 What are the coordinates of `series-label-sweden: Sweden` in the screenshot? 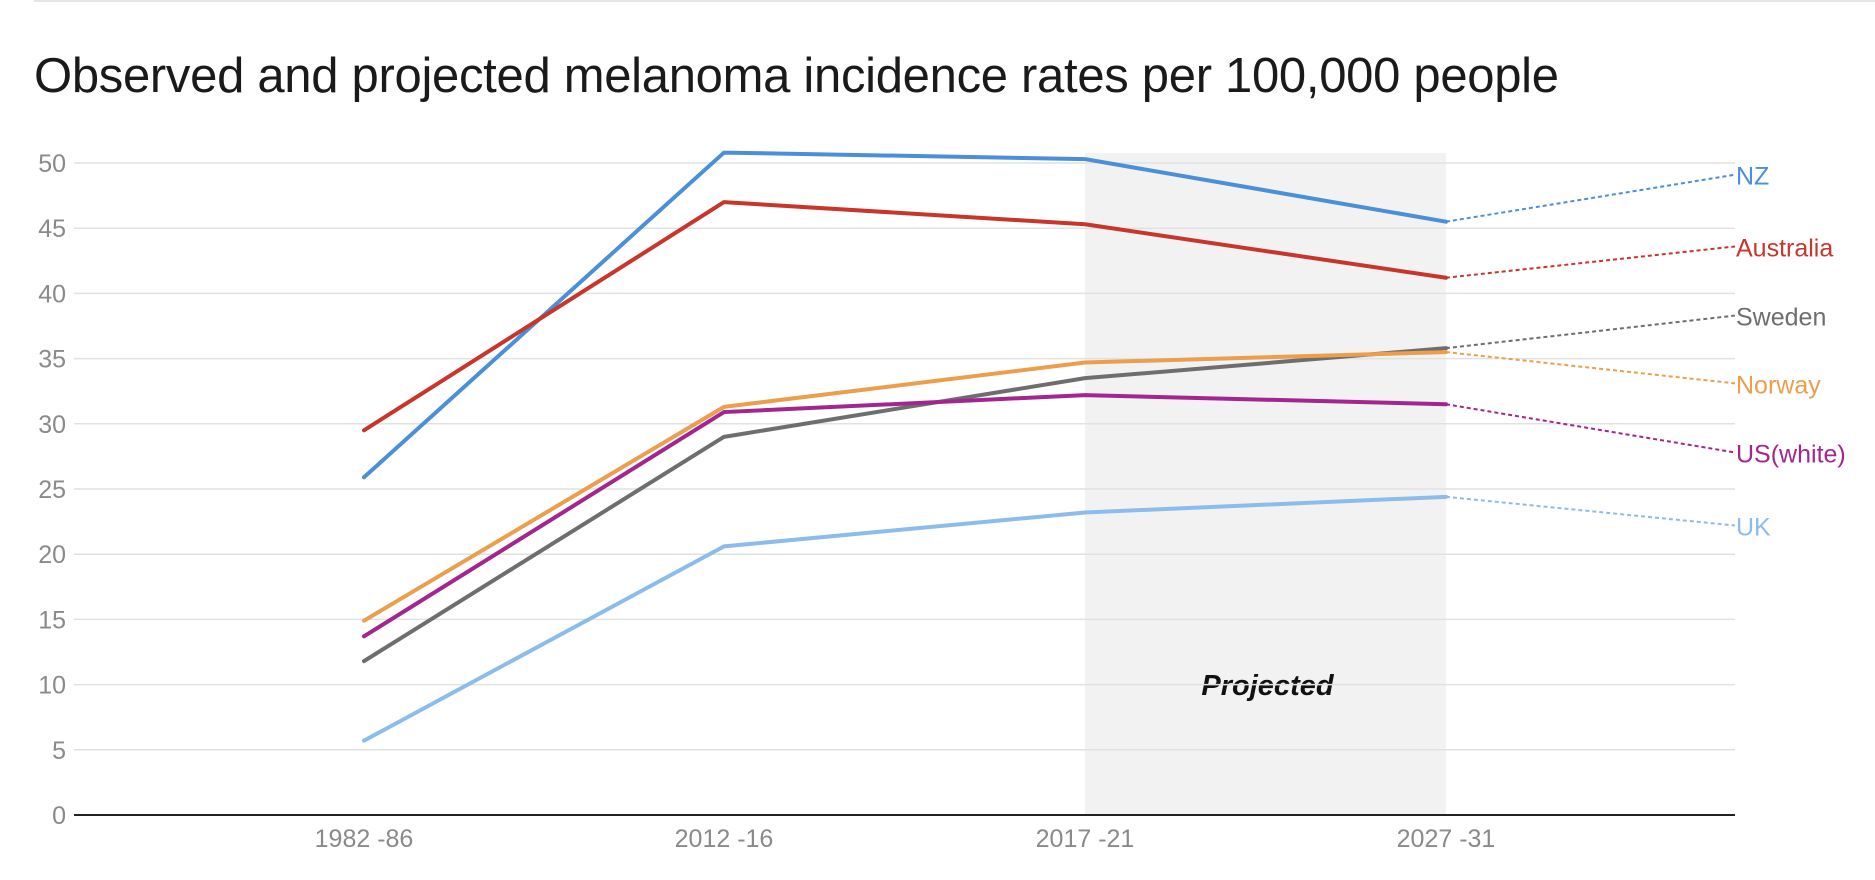 It's located at (1781, 318).